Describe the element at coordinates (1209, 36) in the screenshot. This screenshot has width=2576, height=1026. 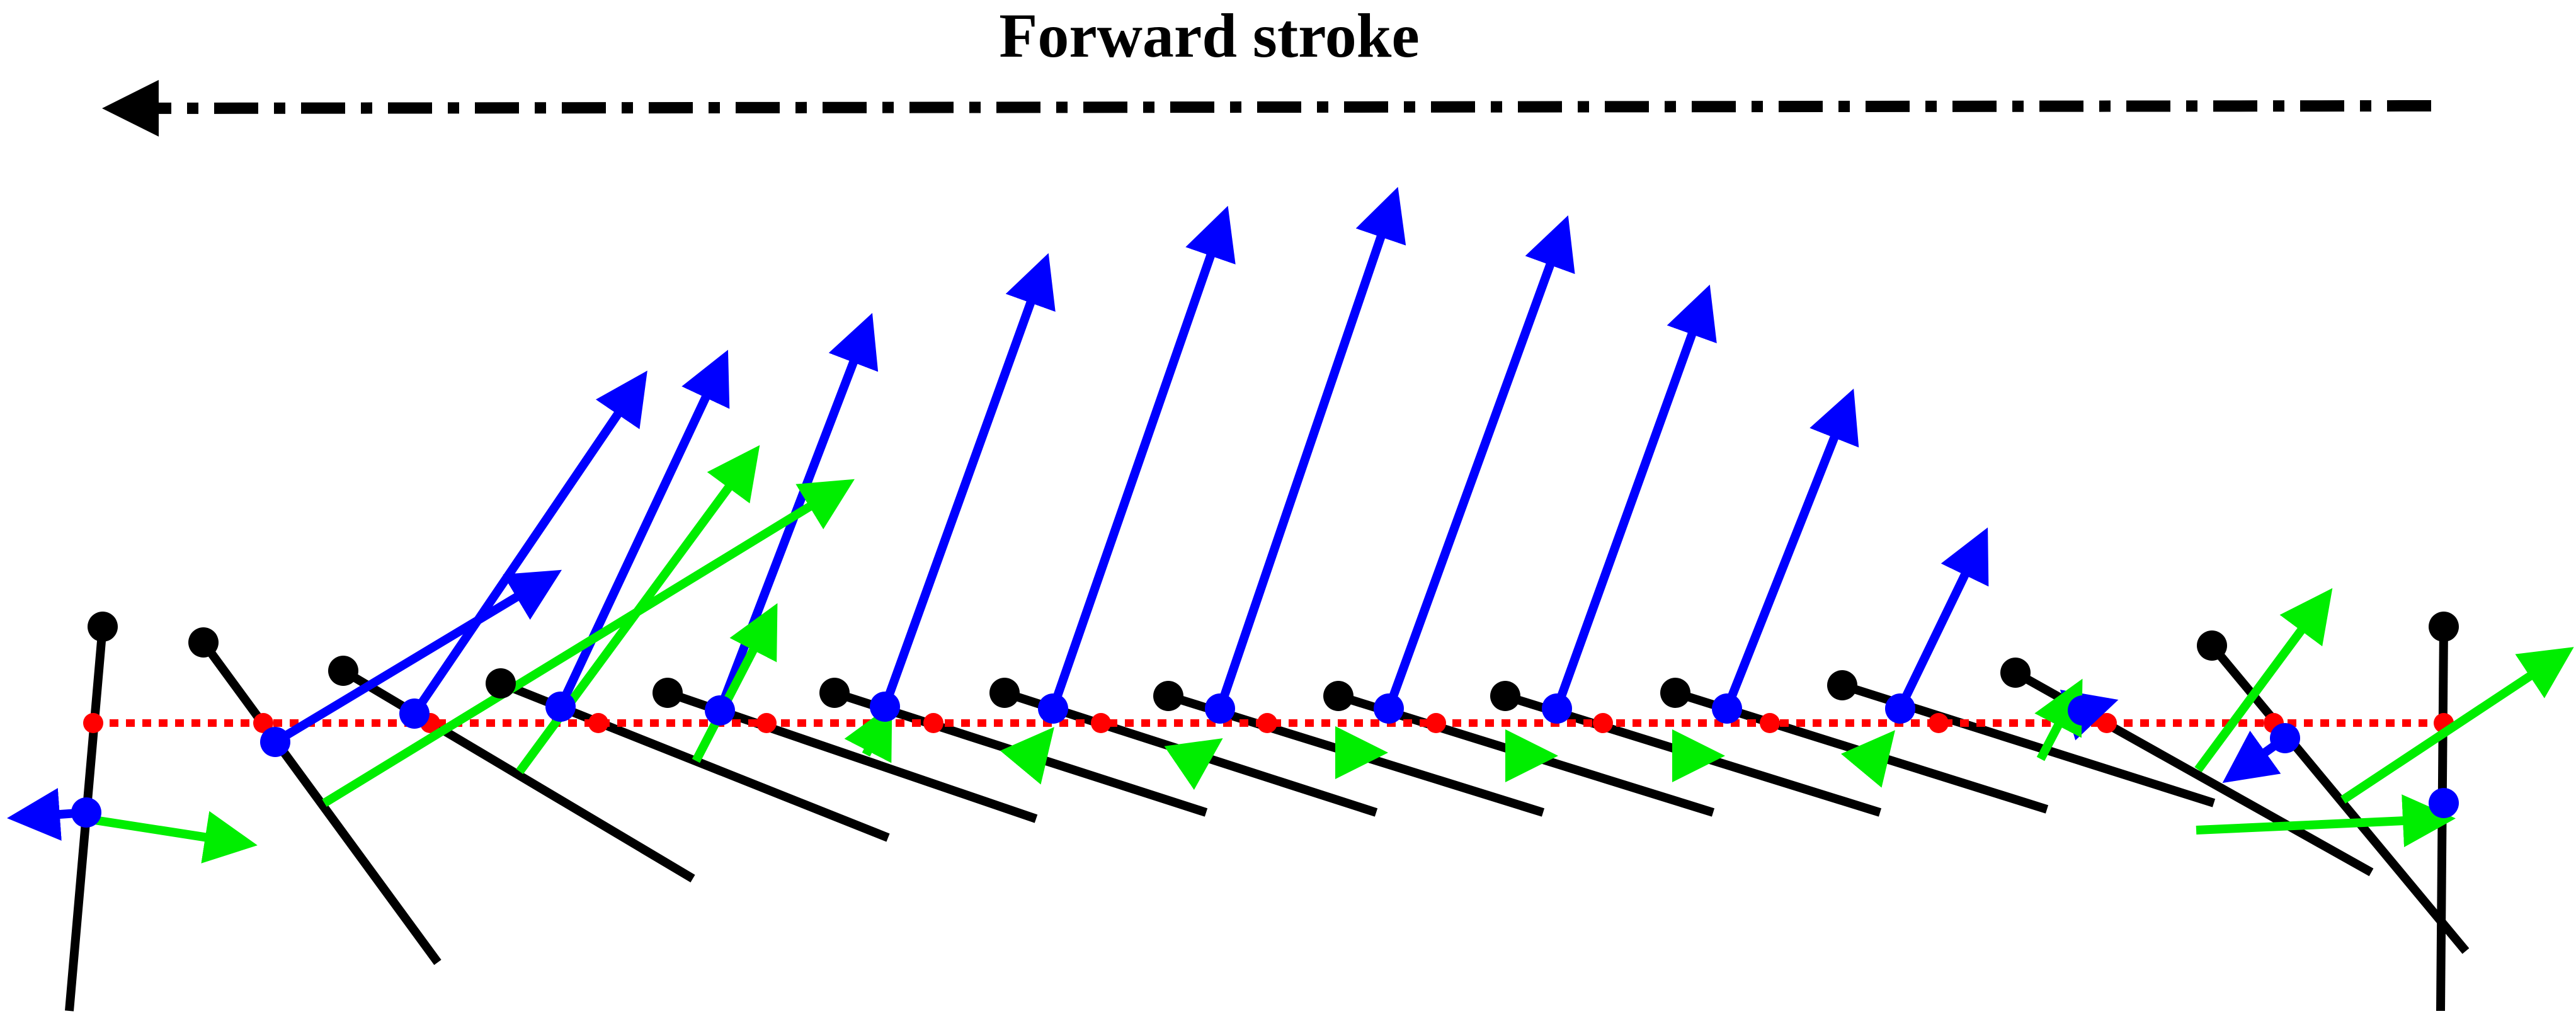
I see `figure-title: Forward stroke` at that location.